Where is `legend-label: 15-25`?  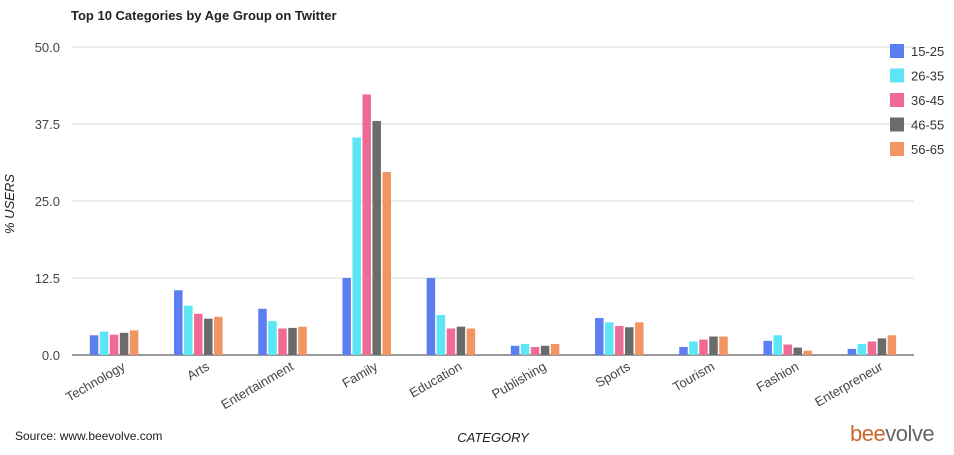
legend-label: 15-25 is located at coordinates (927, 51).